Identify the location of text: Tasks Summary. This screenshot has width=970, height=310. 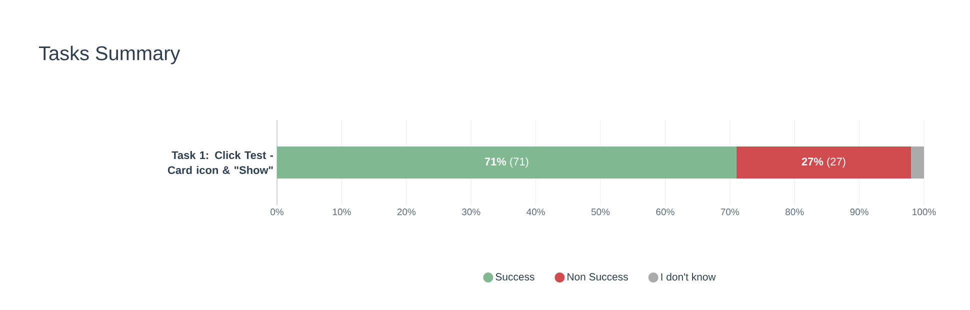
(109, 55).